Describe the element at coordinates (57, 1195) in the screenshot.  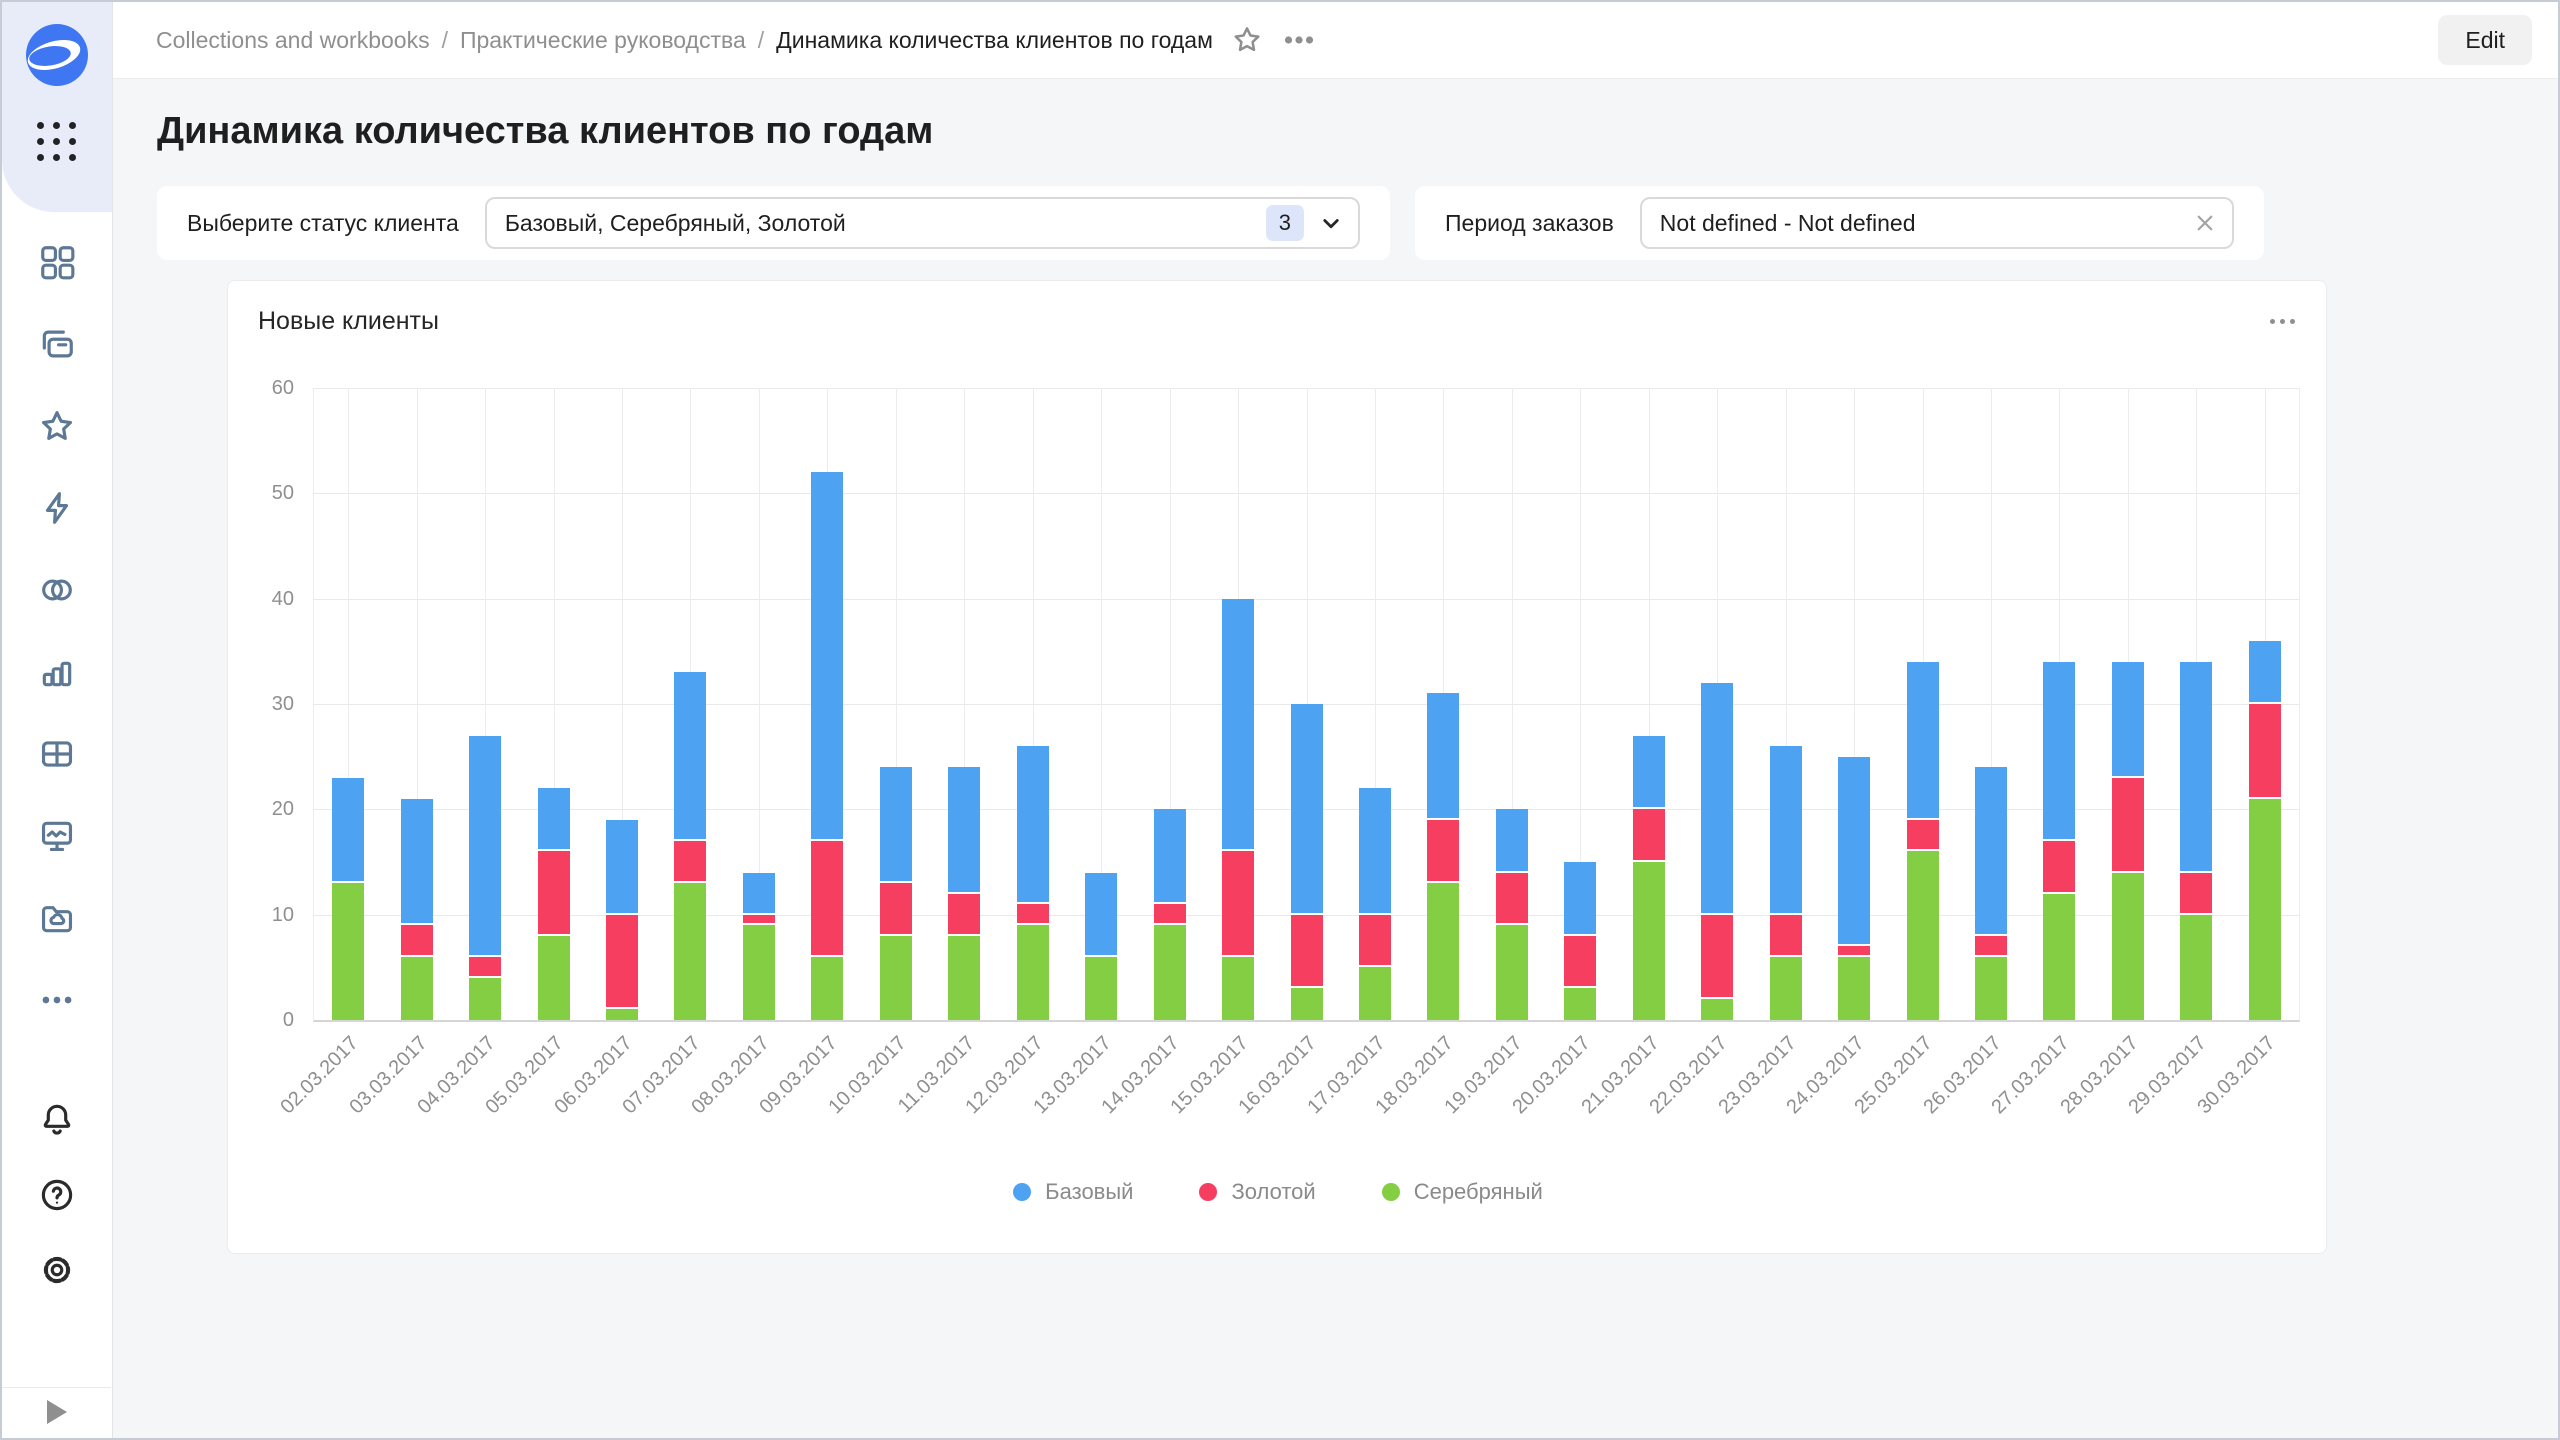
I see `help-icon` at that location.